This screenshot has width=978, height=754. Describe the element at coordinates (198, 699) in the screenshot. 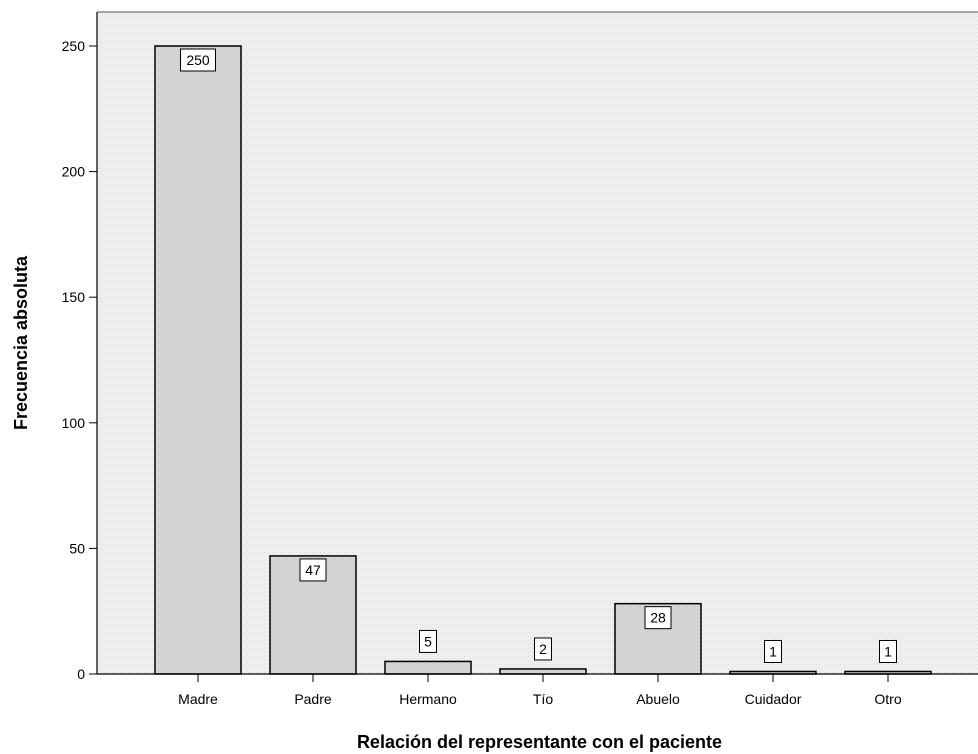

I see `x-tick-label: Madre` at that location.